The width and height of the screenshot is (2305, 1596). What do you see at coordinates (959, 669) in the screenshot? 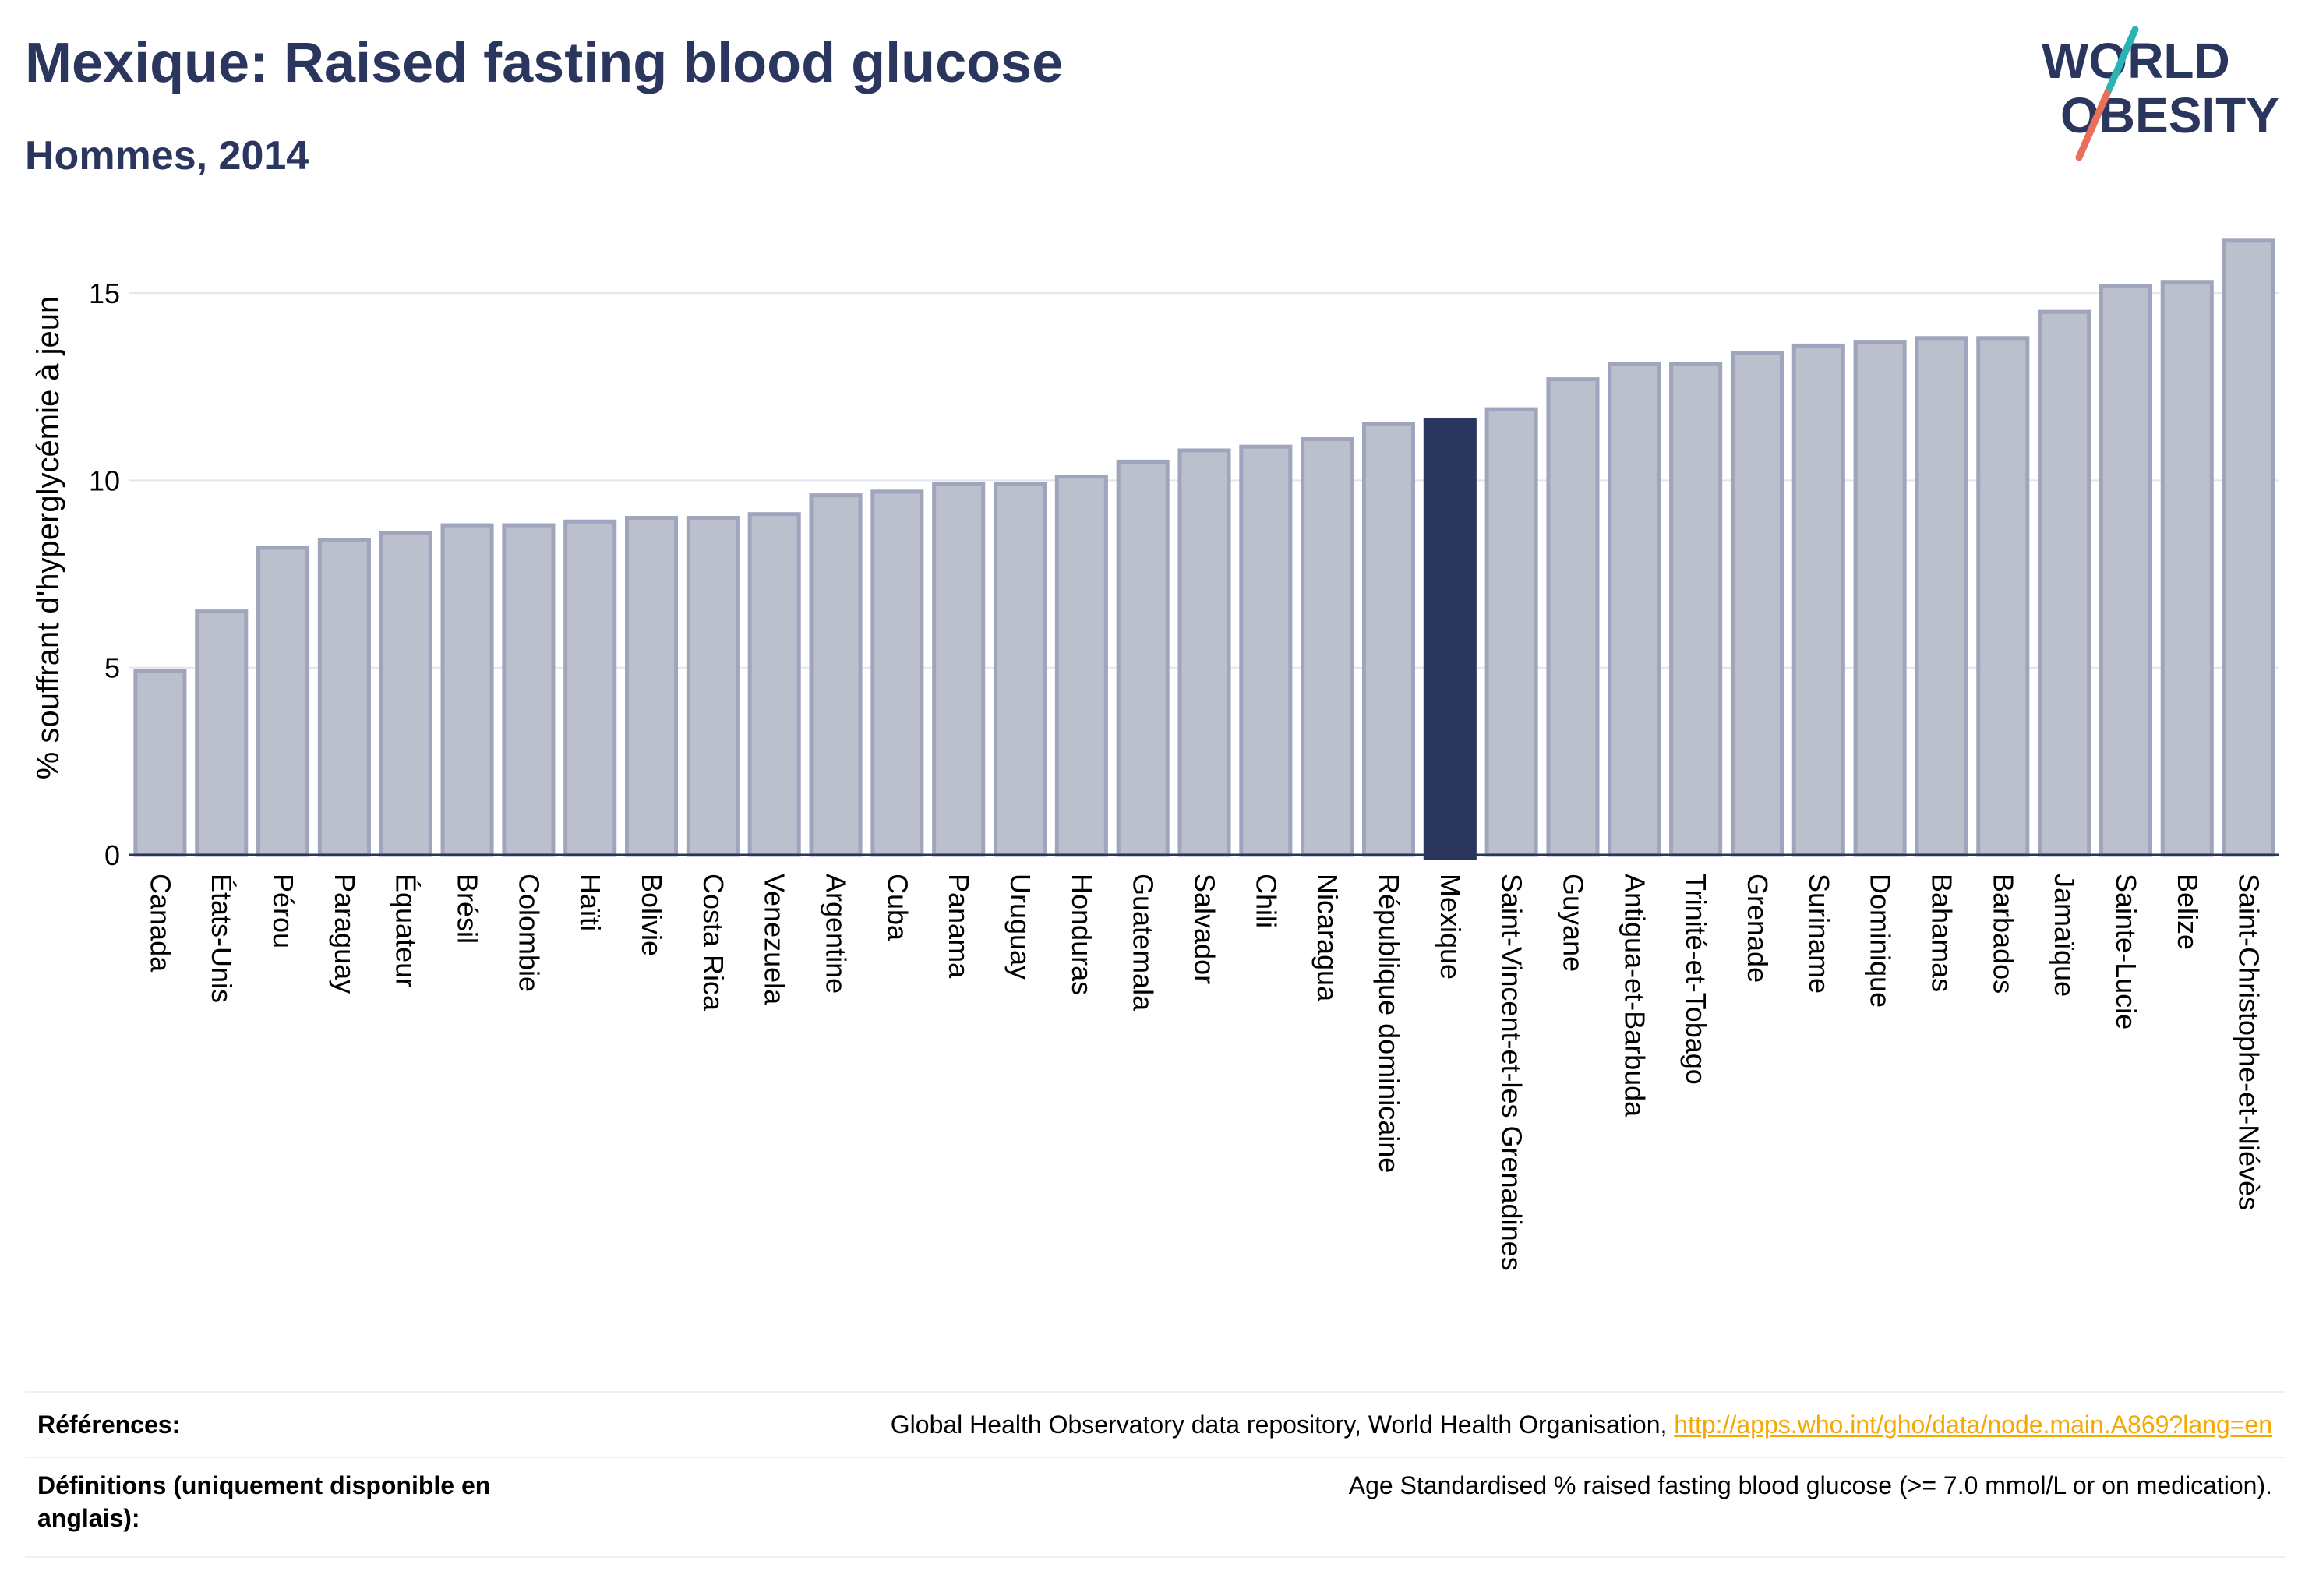
I see `bar-panama` at bounding box center [959, 669].